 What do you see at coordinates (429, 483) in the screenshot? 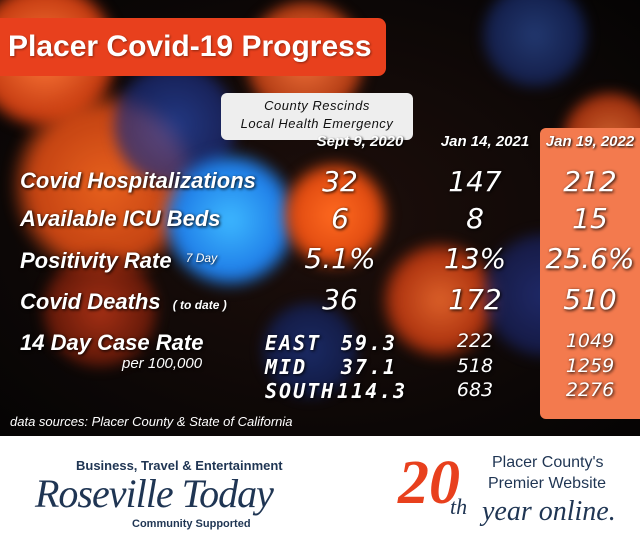
I see `anniversary-number: 20` at bounding box center [429, 483].